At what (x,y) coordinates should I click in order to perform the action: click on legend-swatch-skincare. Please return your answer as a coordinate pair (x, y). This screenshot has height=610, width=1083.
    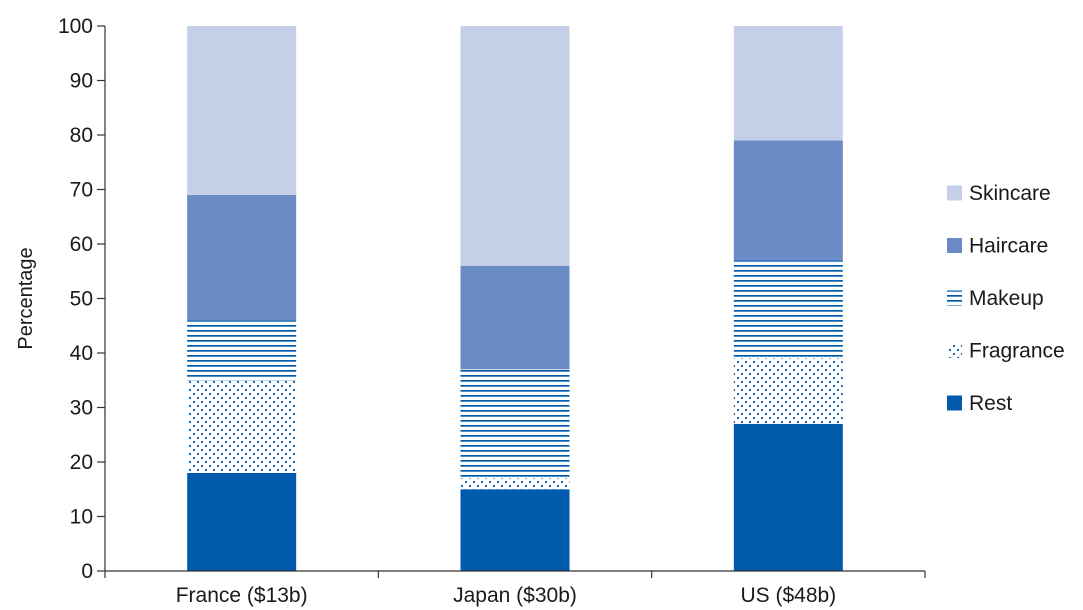
    Looking at the image, I should click on (954, 193).